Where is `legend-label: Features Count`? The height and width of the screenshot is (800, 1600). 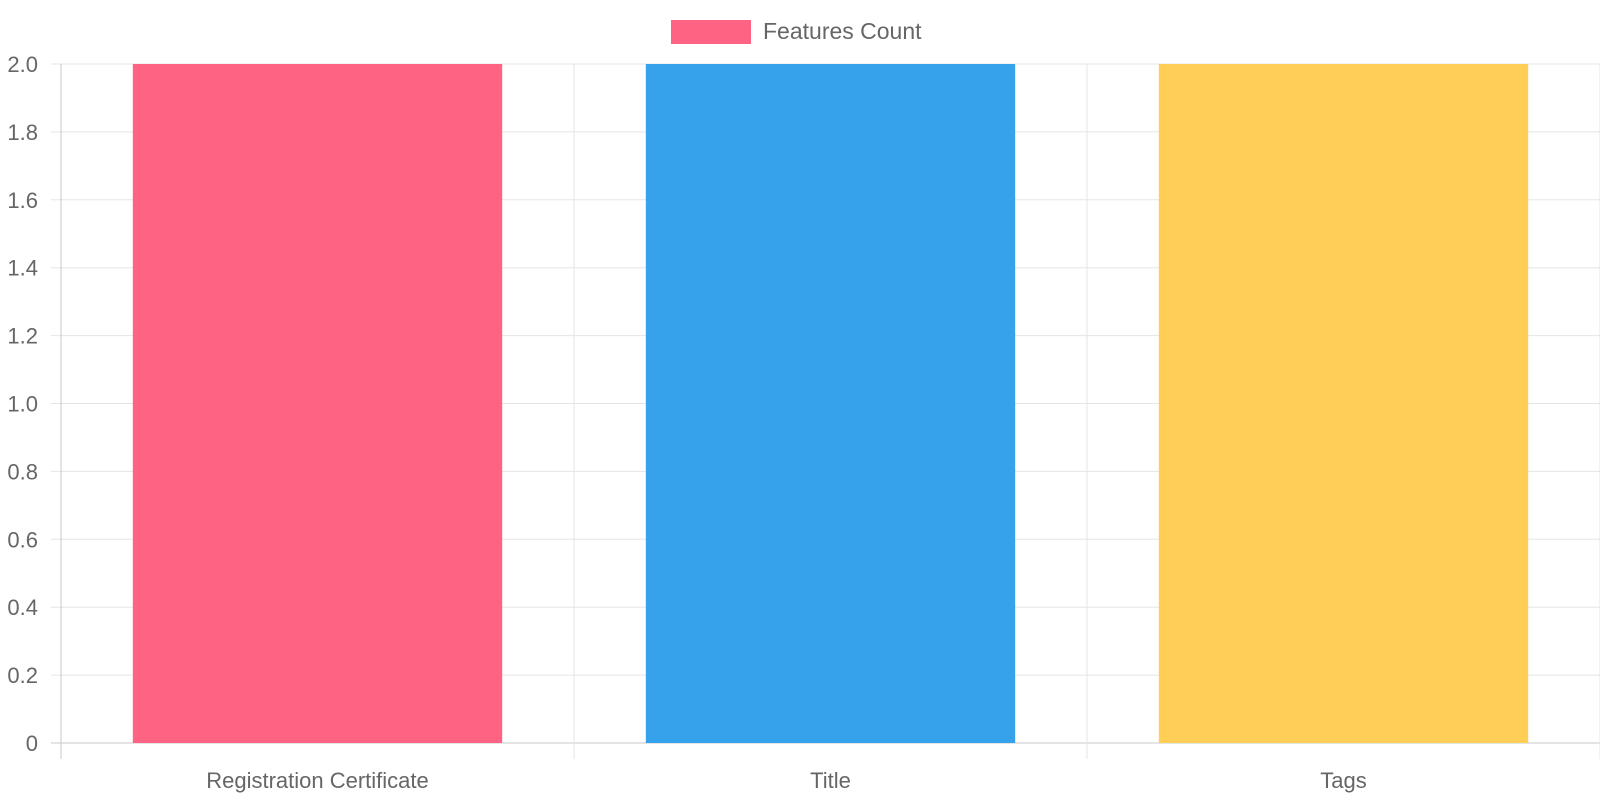
legend-label: Features Count is located at coordinates (842, 31).